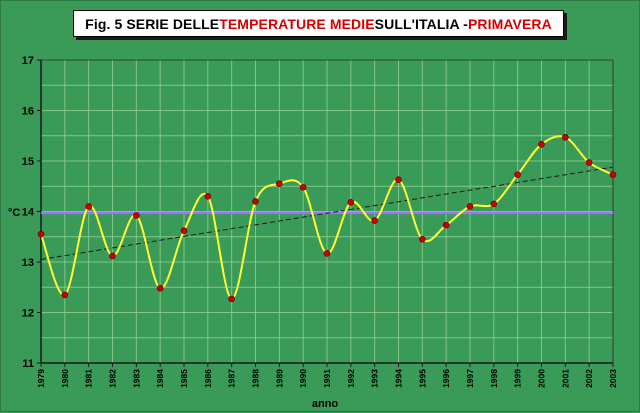 The width and height of the screenshot is (640, 413). Describe the element at coordinates (89, 378) in the screenshot. I see `x-tick-label: 1981` at that location.